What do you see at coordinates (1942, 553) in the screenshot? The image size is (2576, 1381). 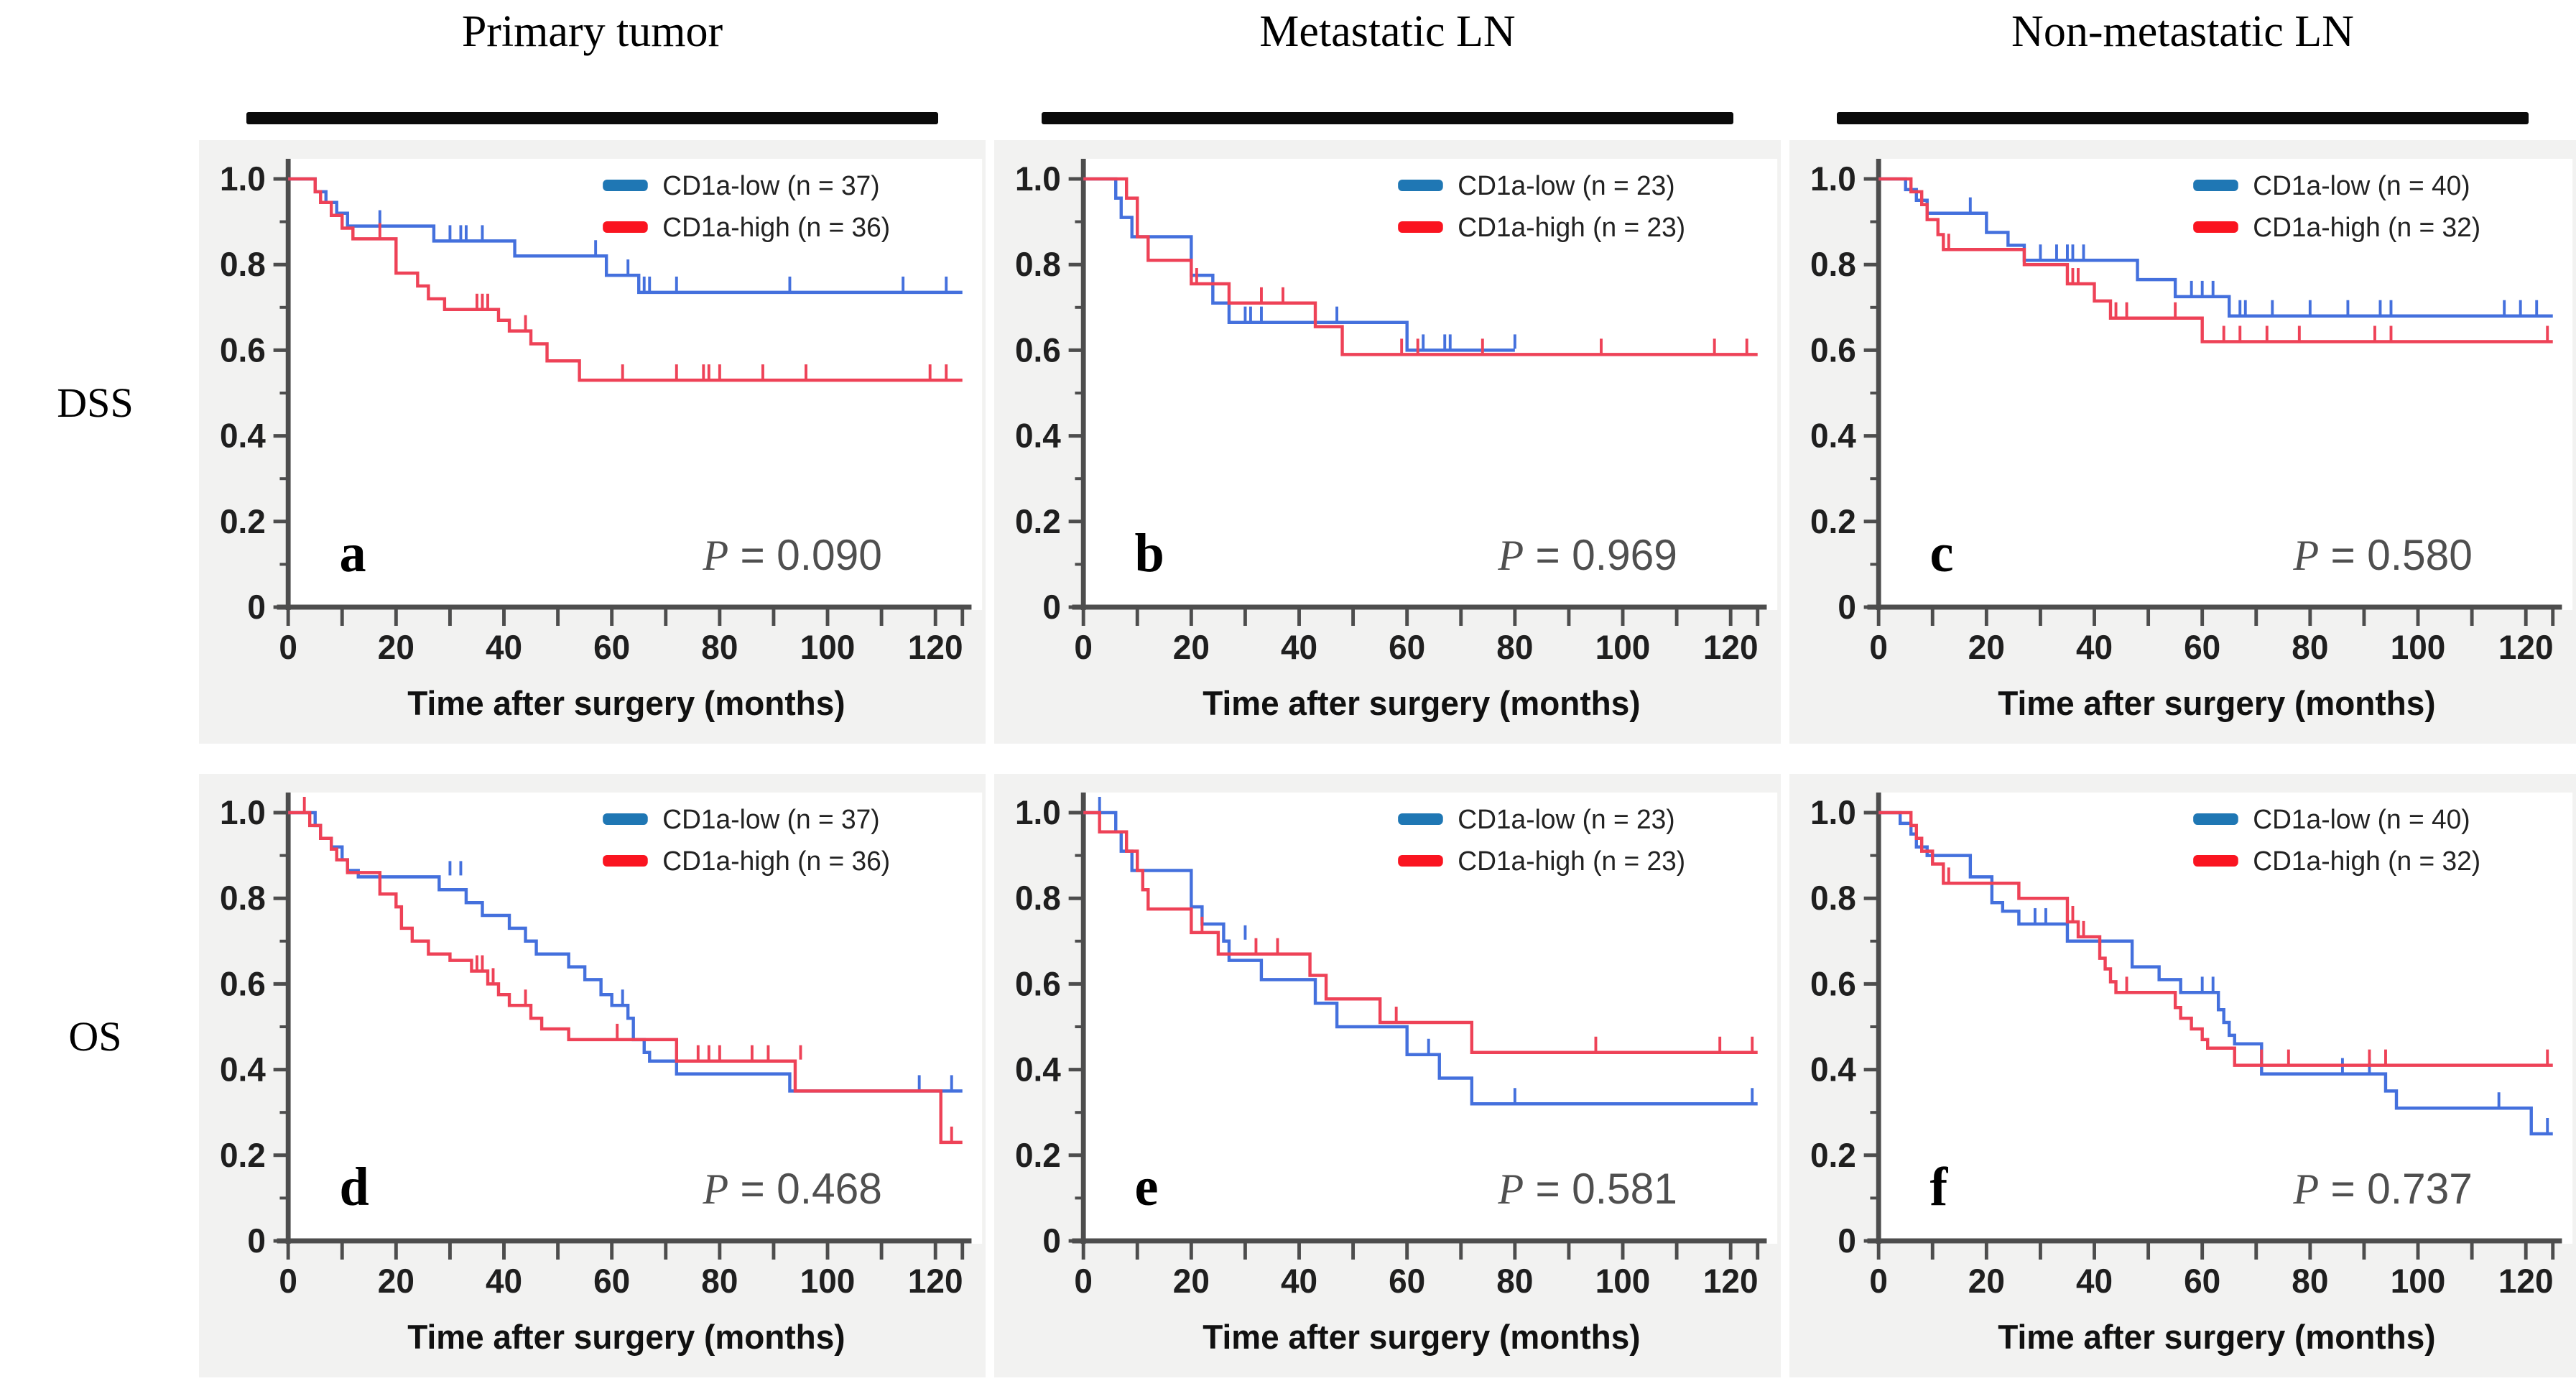 I see `panel-letter: c` at bounding box center [1942, 553].